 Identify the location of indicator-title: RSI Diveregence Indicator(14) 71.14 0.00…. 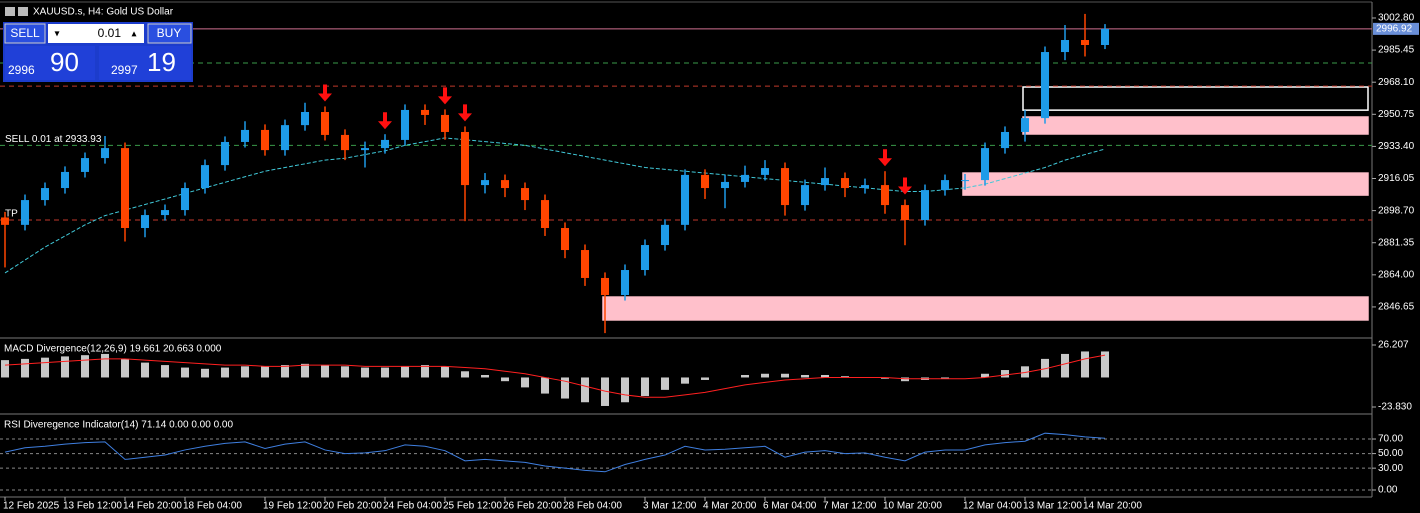
(118, 425).